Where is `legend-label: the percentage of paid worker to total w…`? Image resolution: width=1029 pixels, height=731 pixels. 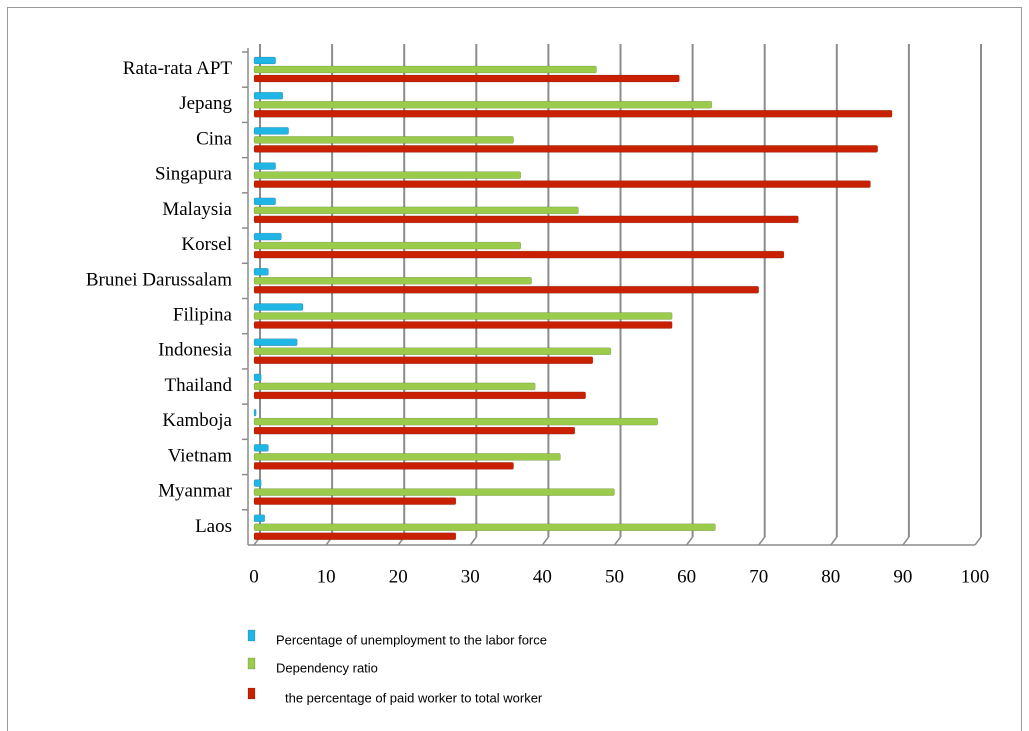
legend-label: the percentage of paid worker to total w… is located at coordinates (414, 697).